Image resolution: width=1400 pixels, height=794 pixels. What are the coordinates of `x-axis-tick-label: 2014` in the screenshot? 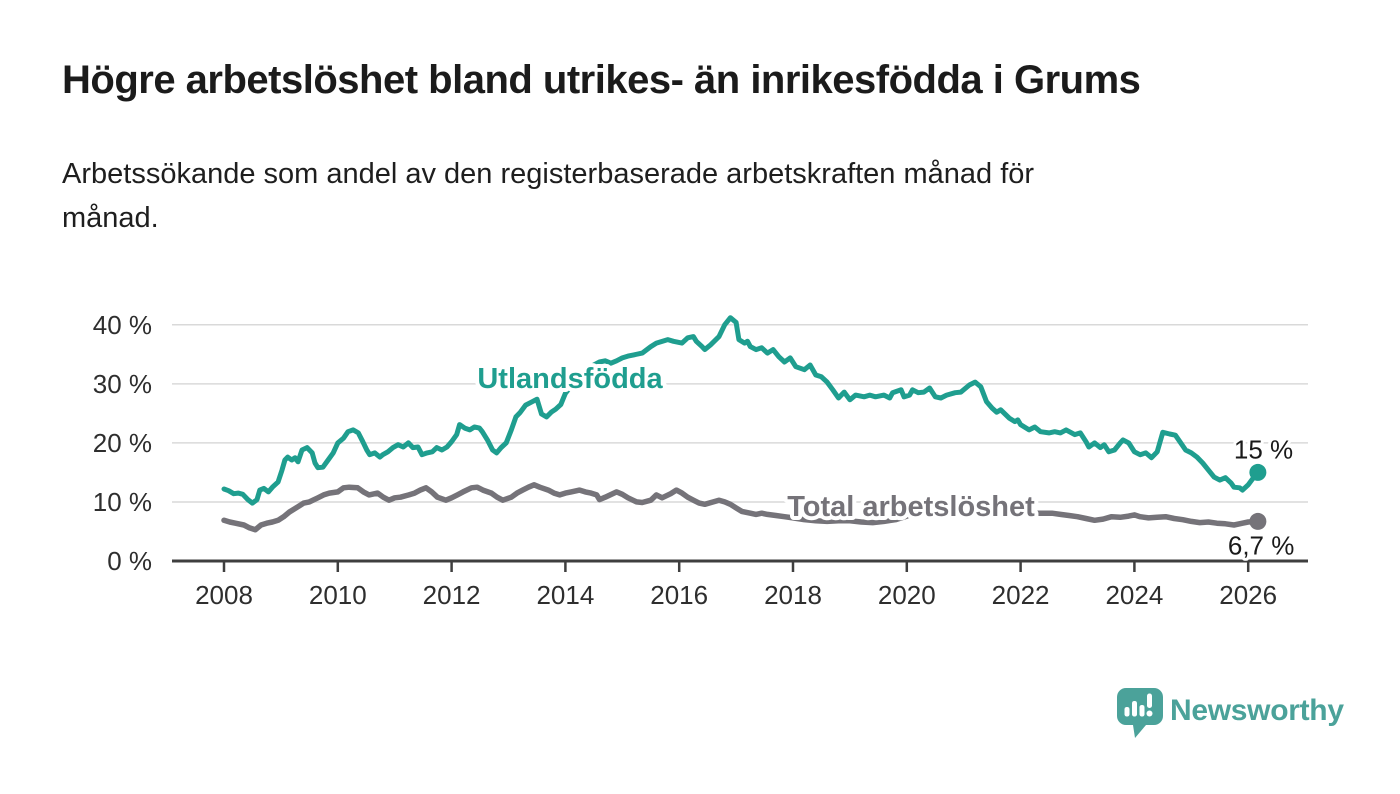 It's located at (565, 595).